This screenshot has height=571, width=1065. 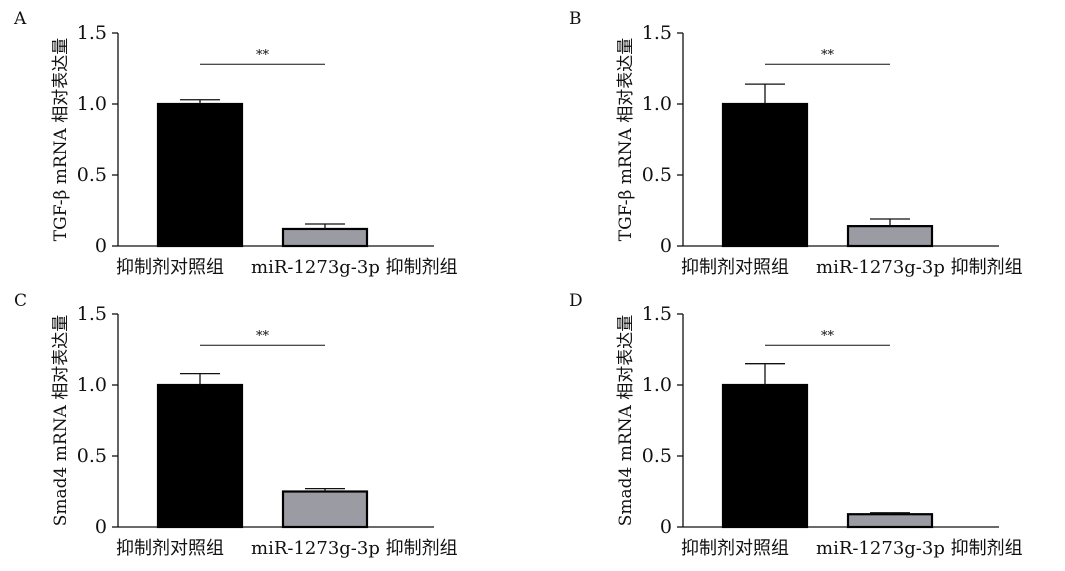 I want to click on panel-letter: C, so click(x=20, y=301).